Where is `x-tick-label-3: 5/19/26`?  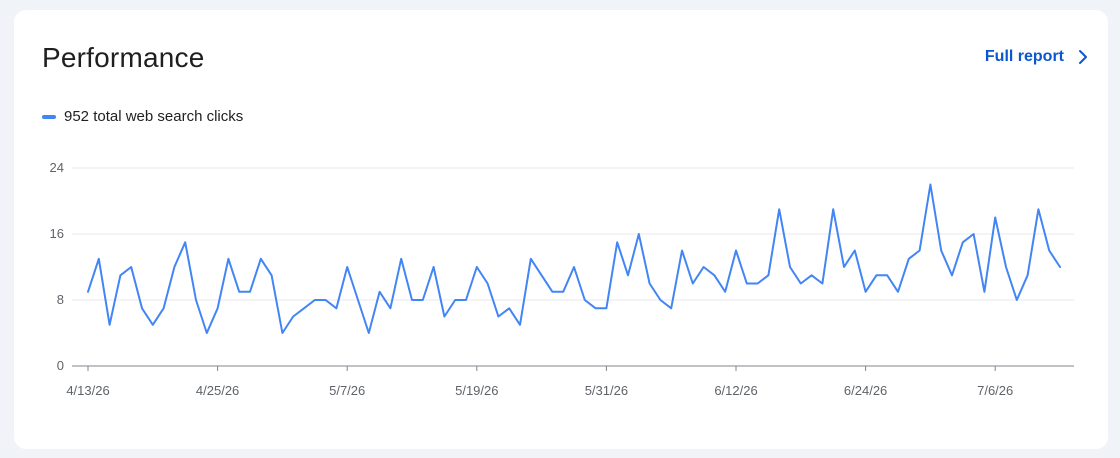 x-tick-label-3: 5/19/26 is located at coordinates (476, 390).